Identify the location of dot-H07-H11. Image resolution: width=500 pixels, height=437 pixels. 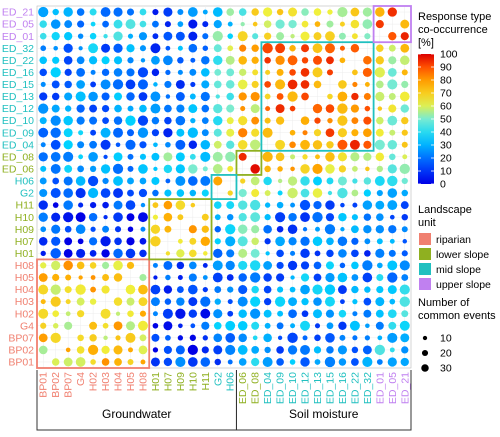
(205, 241).